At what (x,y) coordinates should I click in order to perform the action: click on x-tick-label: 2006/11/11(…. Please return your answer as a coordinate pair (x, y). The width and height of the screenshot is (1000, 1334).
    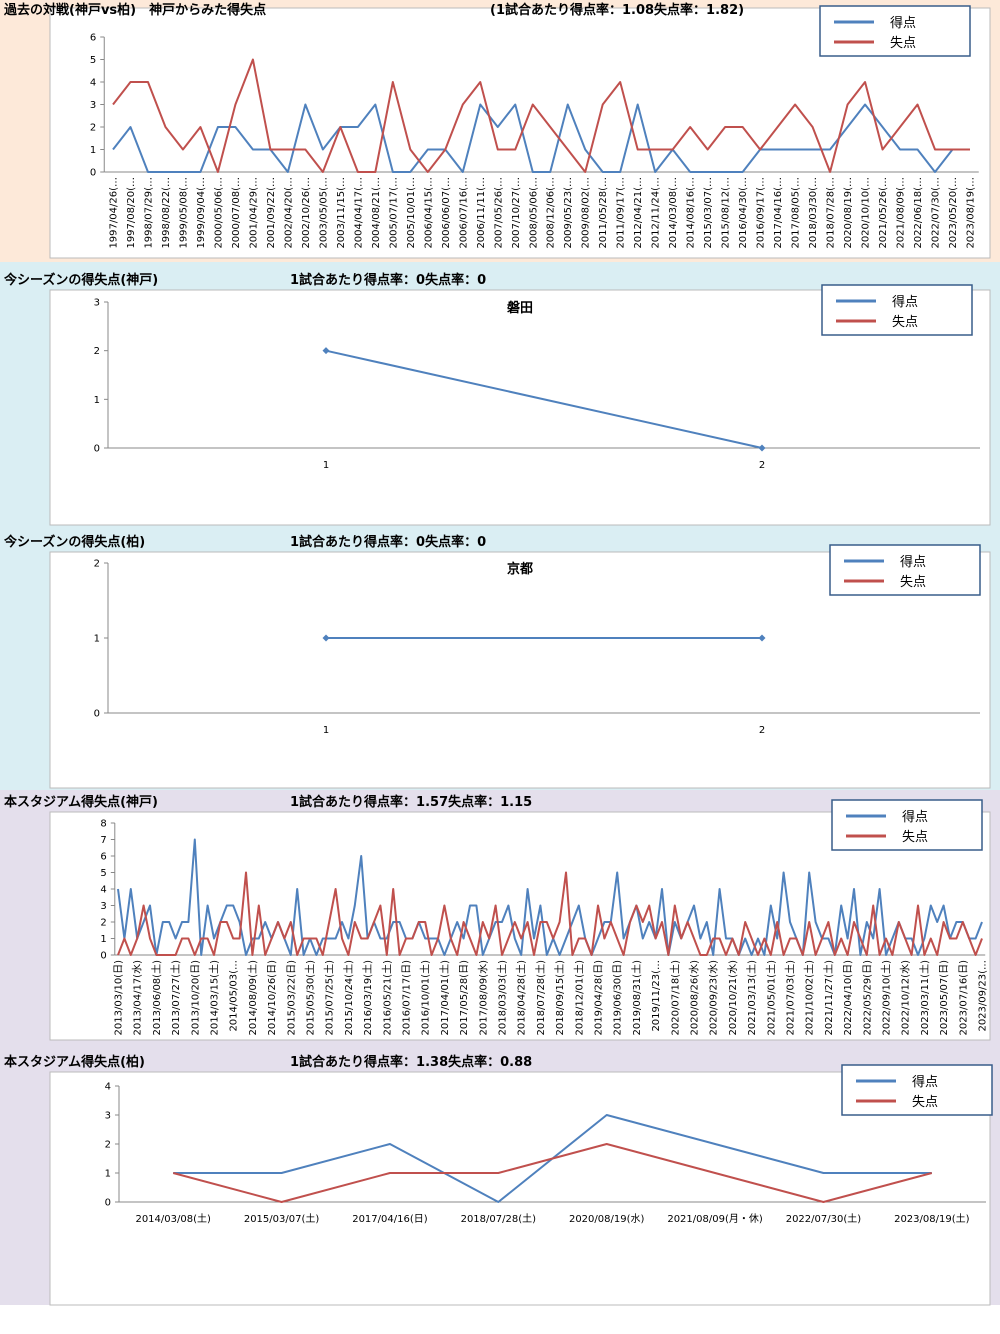
    Looking at the image, I should click on (481, 213).